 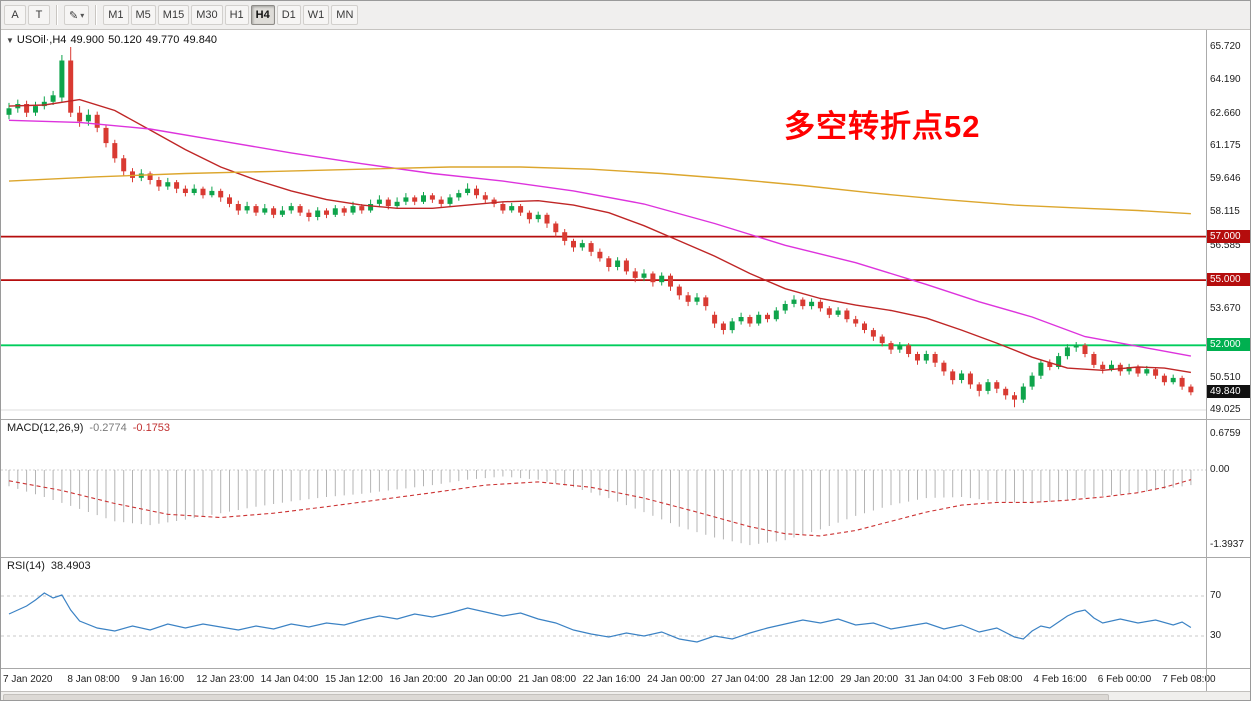 What do you see at coordinates (354, 679) in the screenshot?
I see `time-axis-label: 15 Jan 12:00` at bounding box center [354, 679].